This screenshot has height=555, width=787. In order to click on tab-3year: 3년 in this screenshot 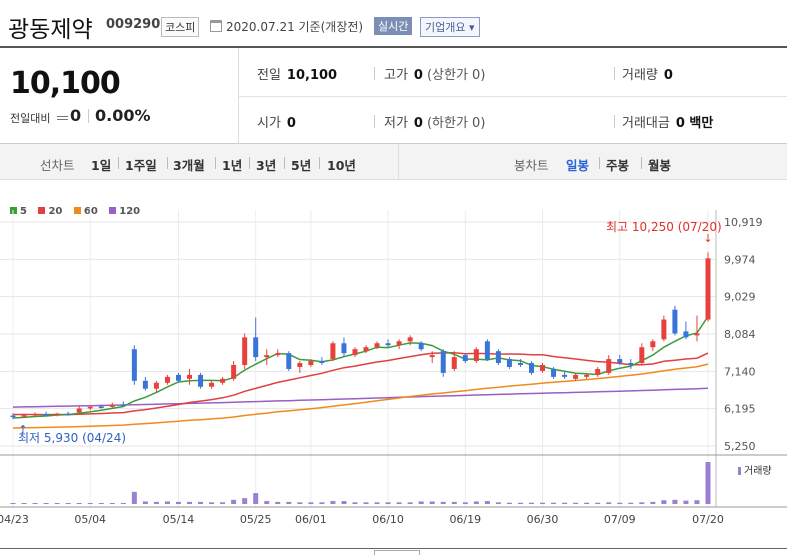, I will do `click(266, 165)`.